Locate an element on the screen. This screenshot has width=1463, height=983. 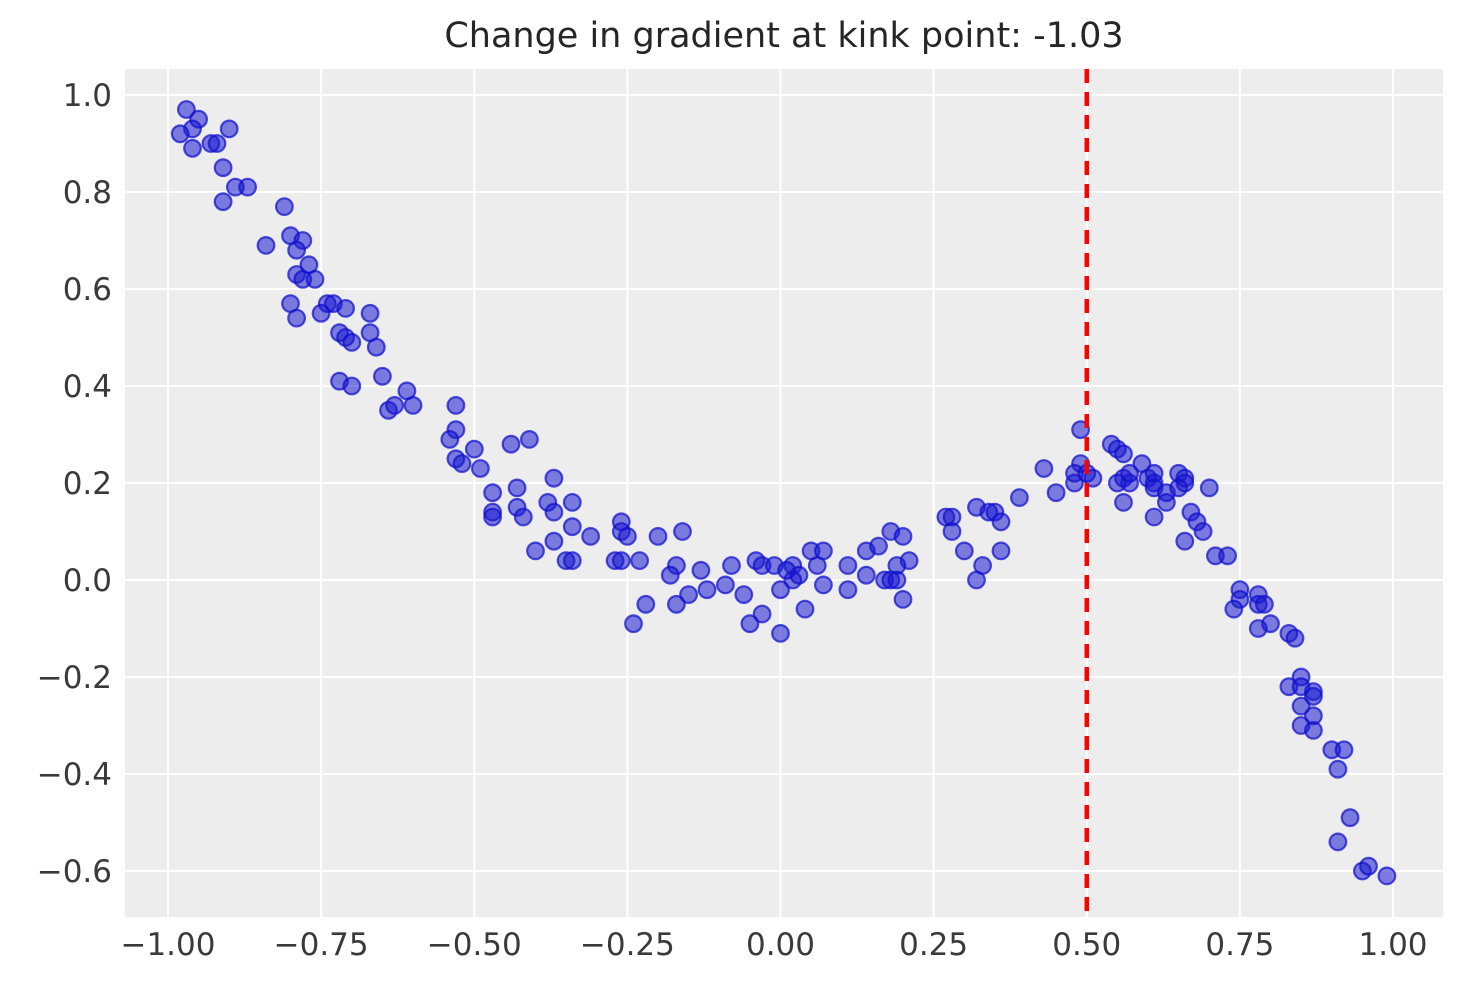
y-tick-label: −0.6 is located at coordinates (74, 872).